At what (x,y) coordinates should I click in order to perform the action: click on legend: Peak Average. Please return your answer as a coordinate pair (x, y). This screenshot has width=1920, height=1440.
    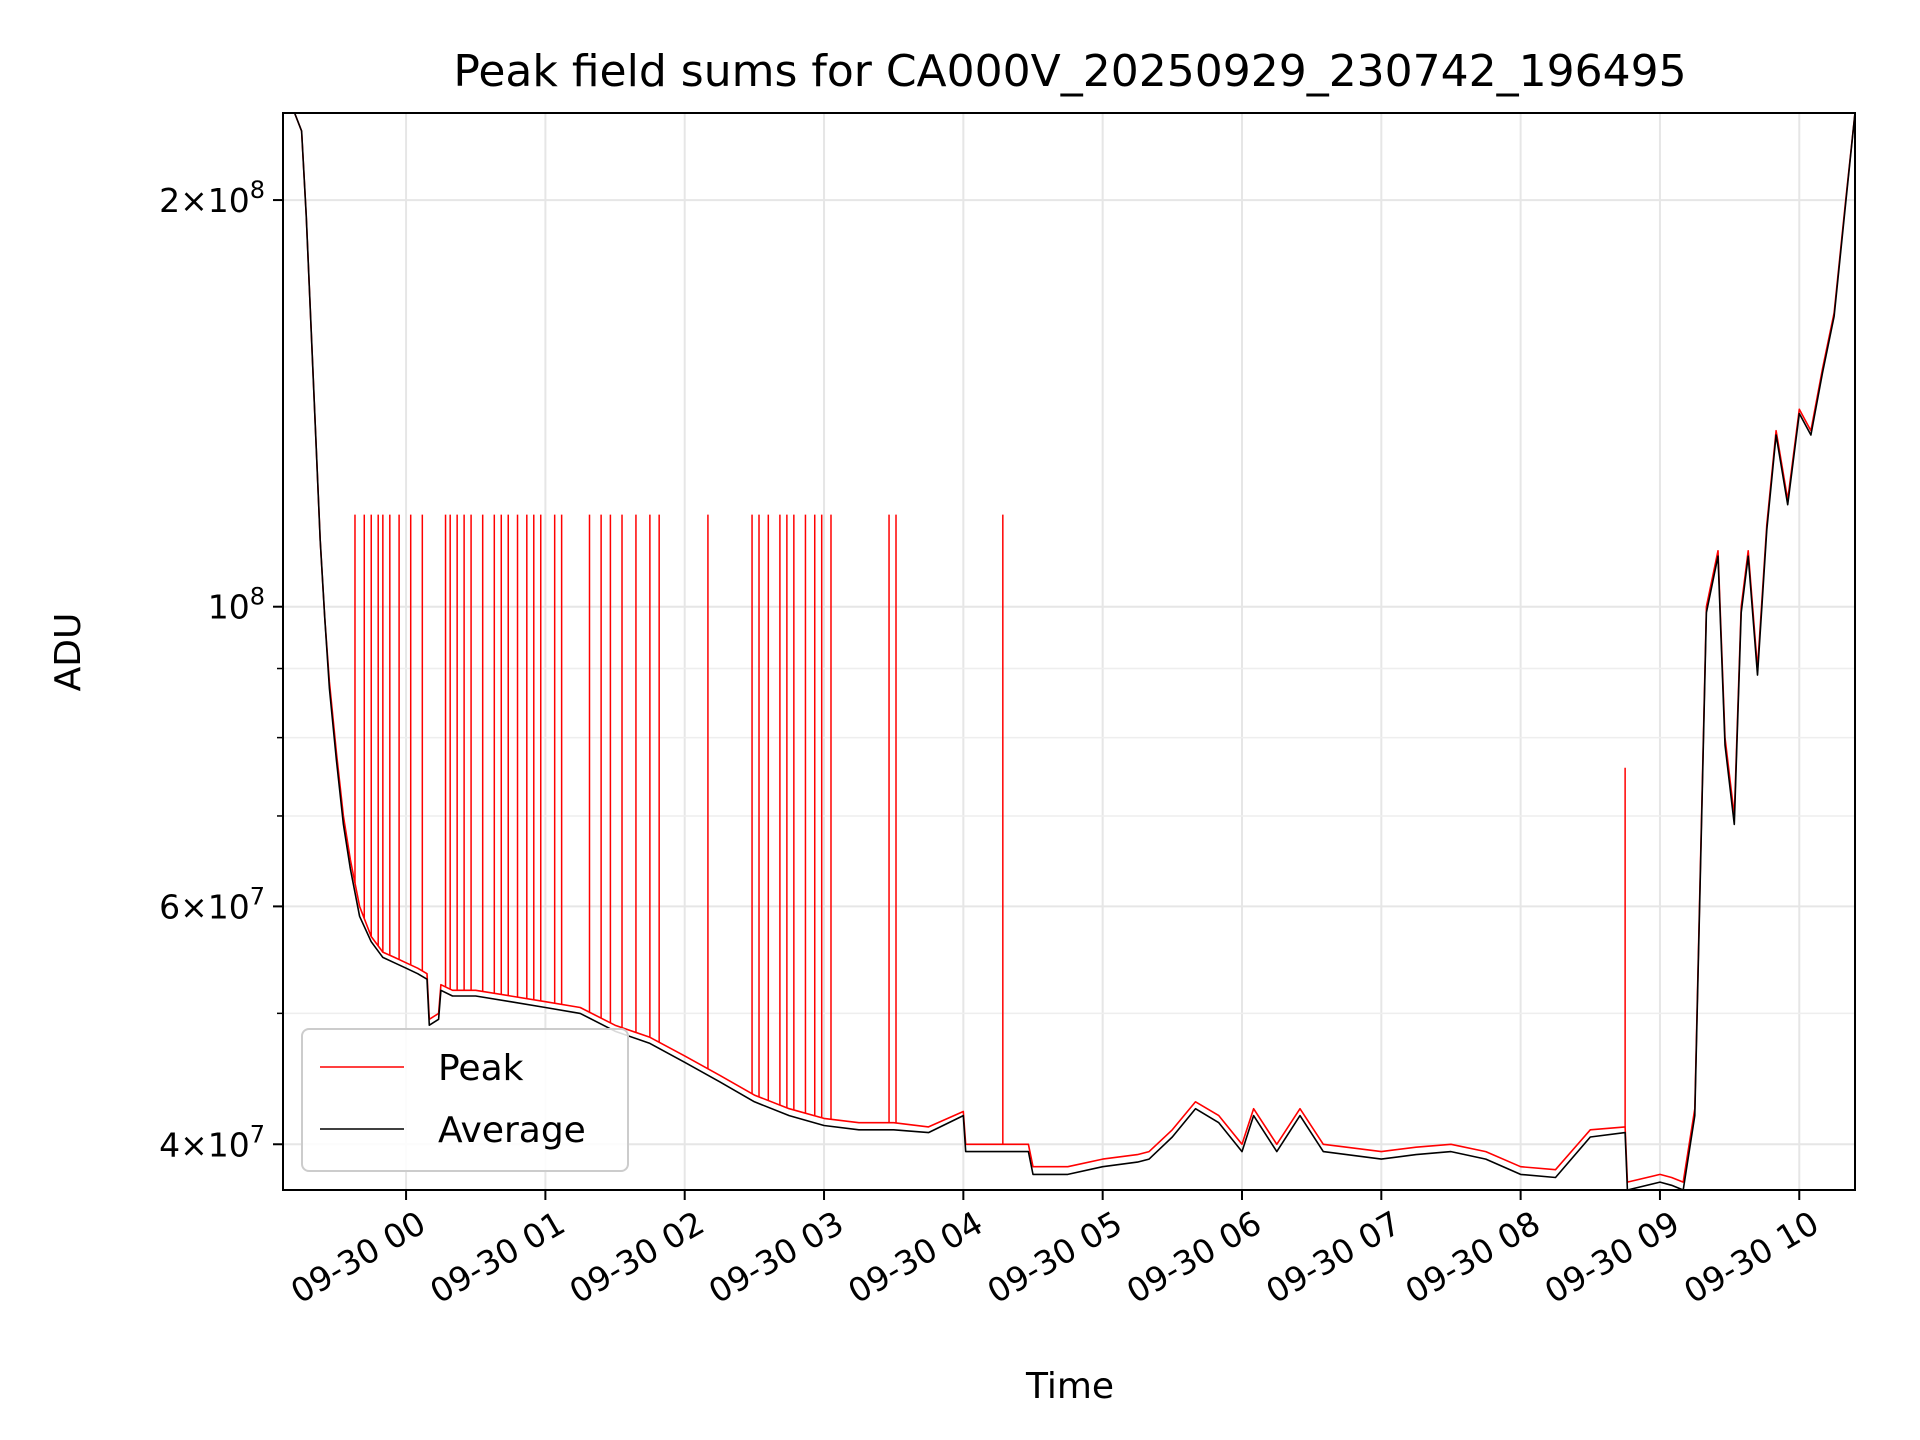
    Looking at the image, I should click on (465, 1100).